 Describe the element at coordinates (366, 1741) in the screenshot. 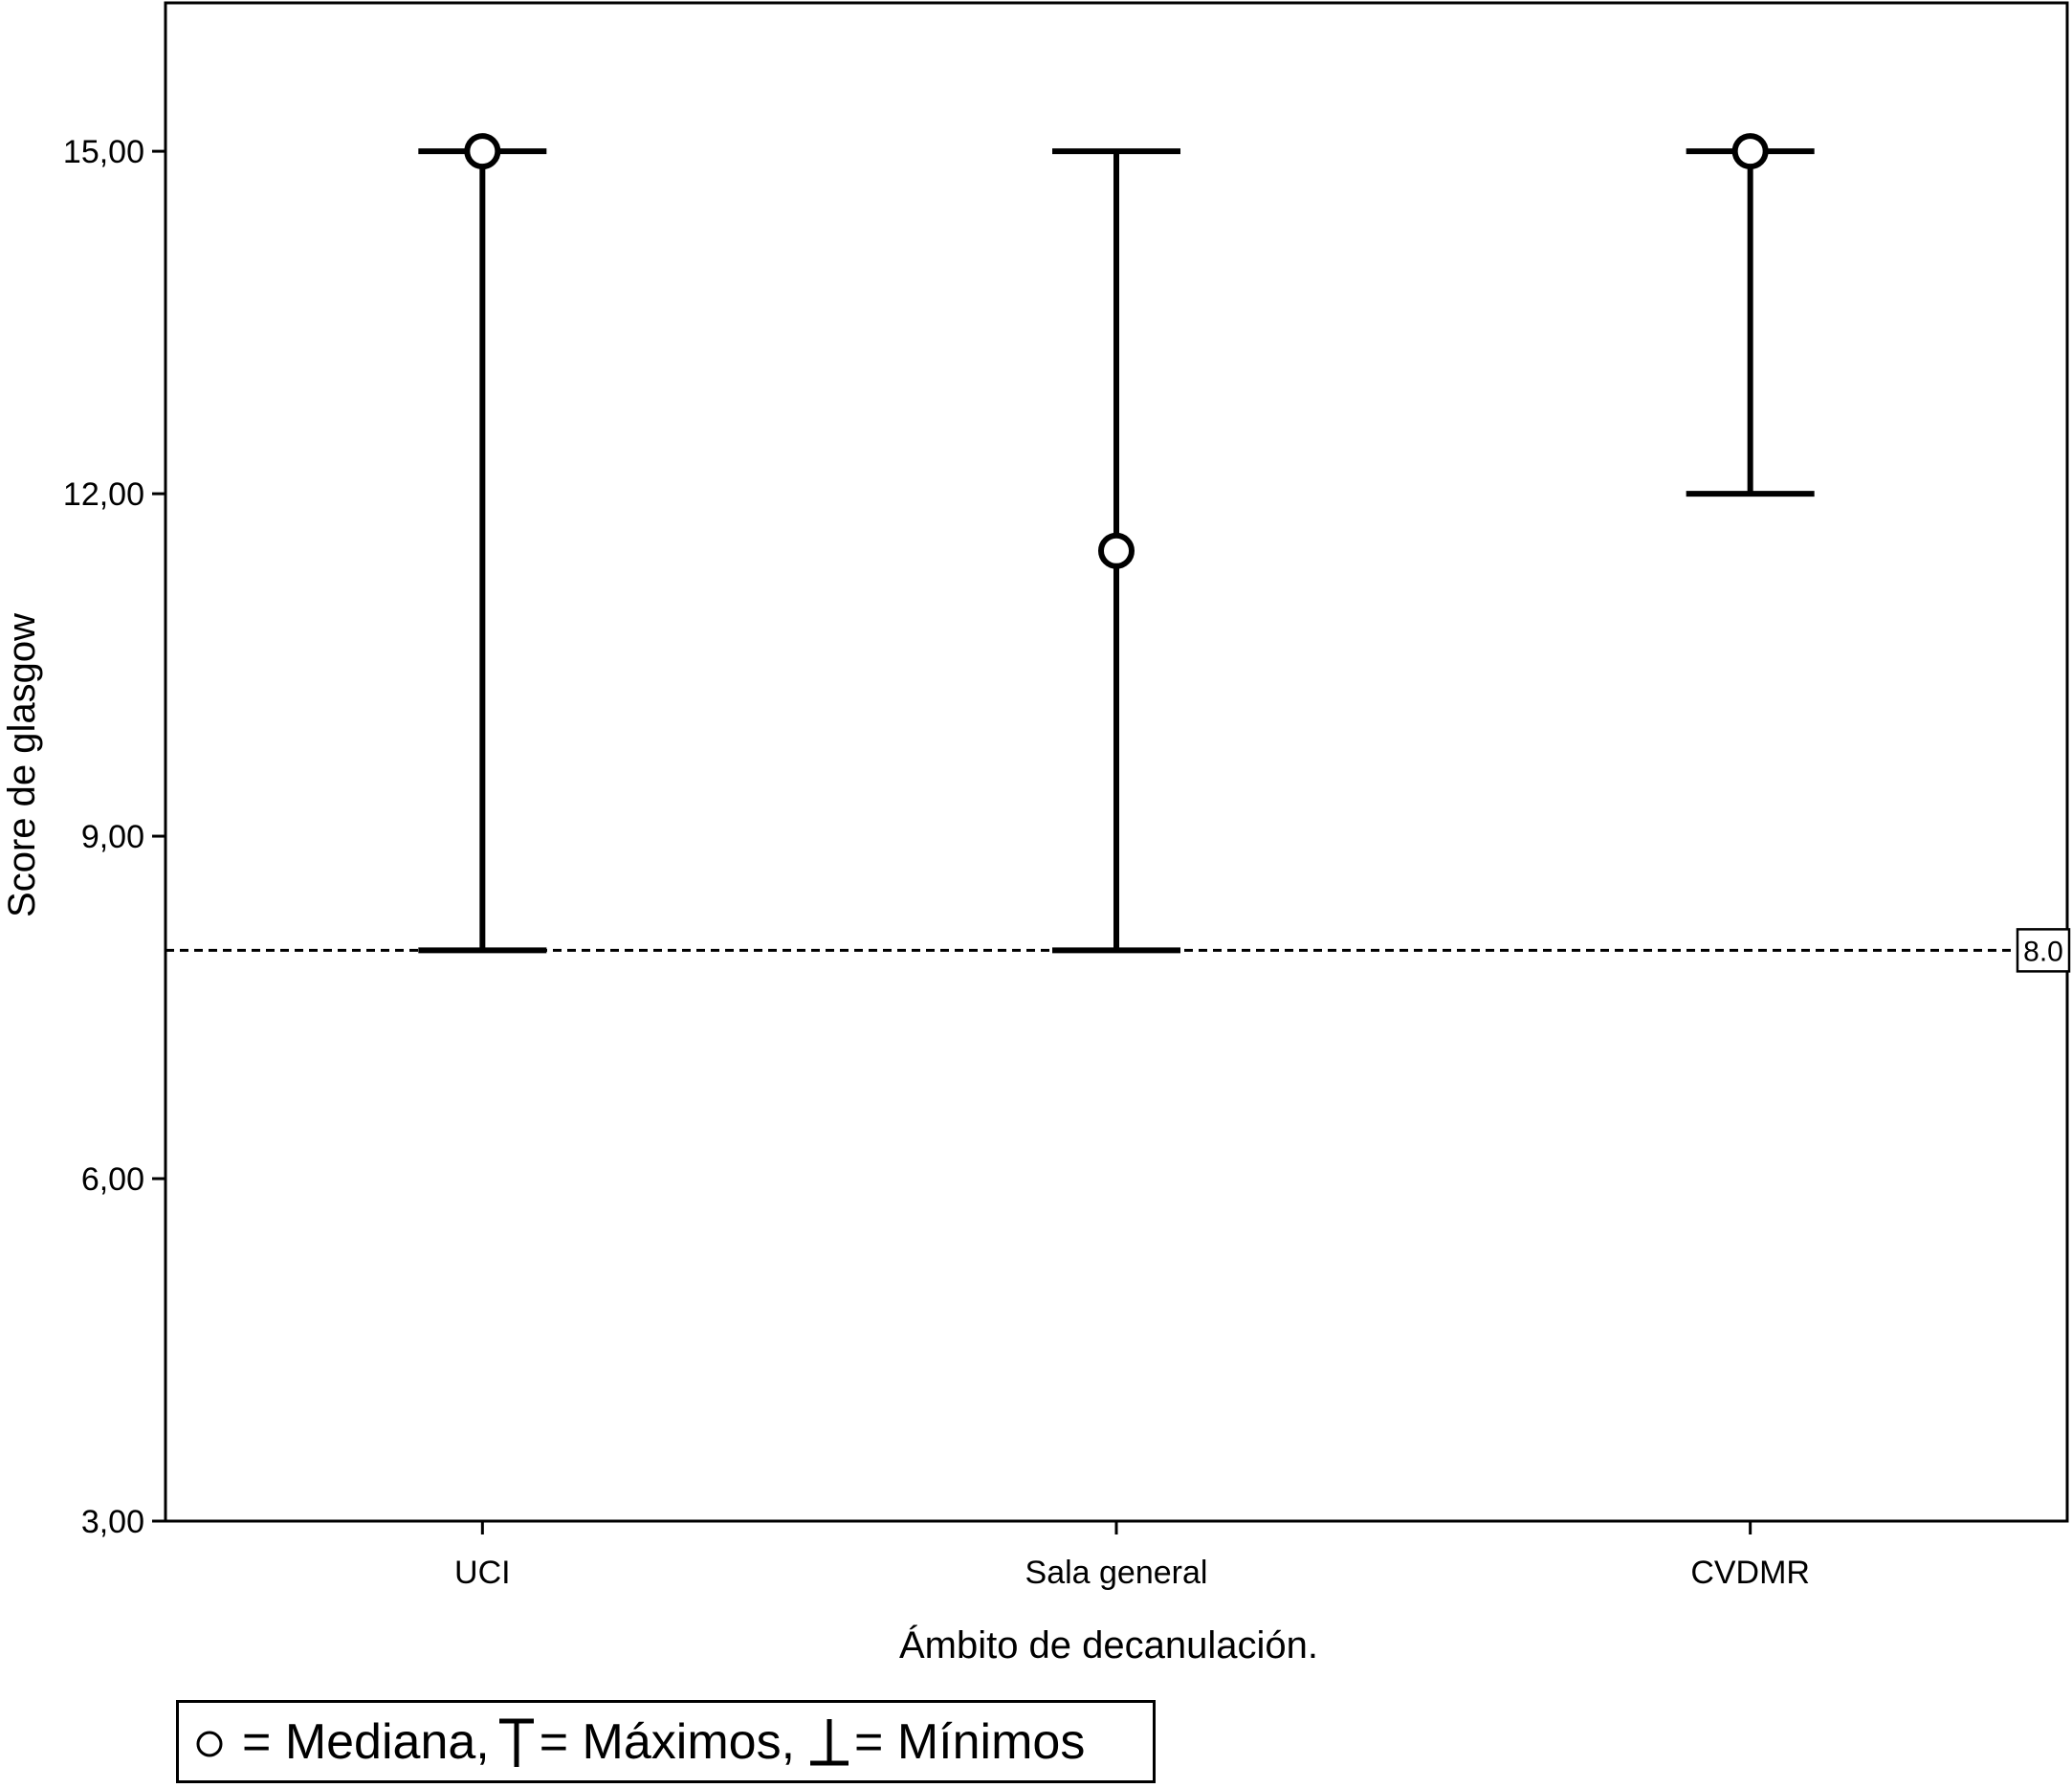

I see `legend-median-label: = Mediana,` at that location.